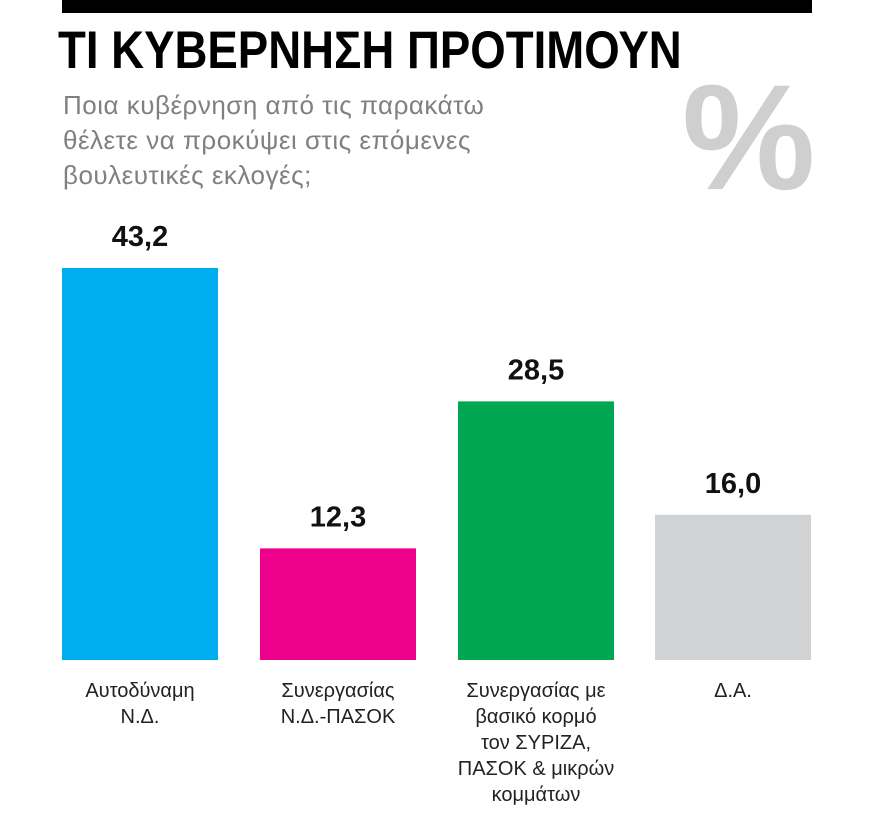 This screenshot has height=821, width=880. What do you see at coordinates (187, 175) in the screenshot?
I see `subtitle-line: βουλευτικές εκλογές;` at bounding box center [187, 175].